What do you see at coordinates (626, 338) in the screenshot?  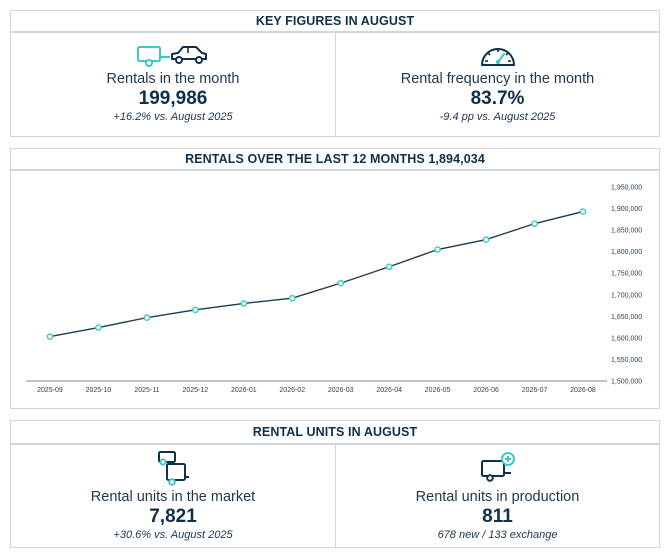 I see `y-tick-label: 1,600,000` at bounding box center [626, 338].